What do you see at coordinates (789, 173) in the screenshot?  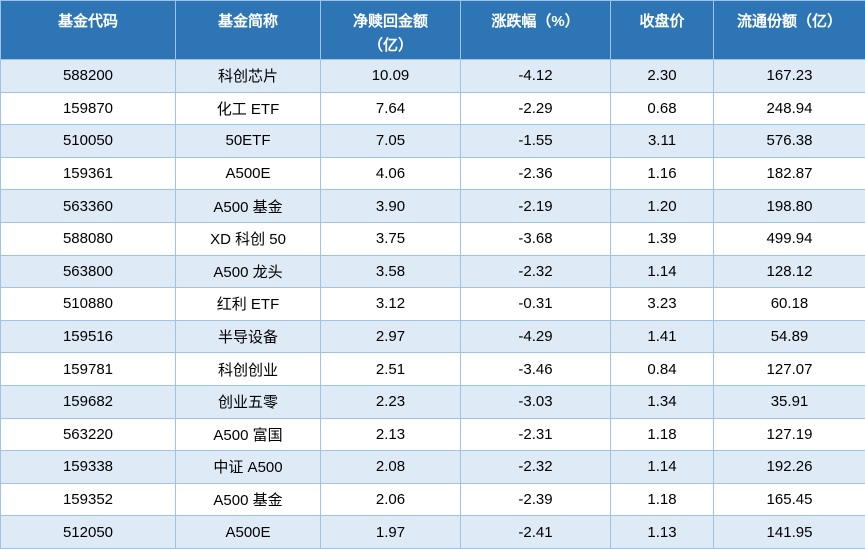 I see `table-cell-circulating-shares: 182.87` at bounding box center [789, 173].